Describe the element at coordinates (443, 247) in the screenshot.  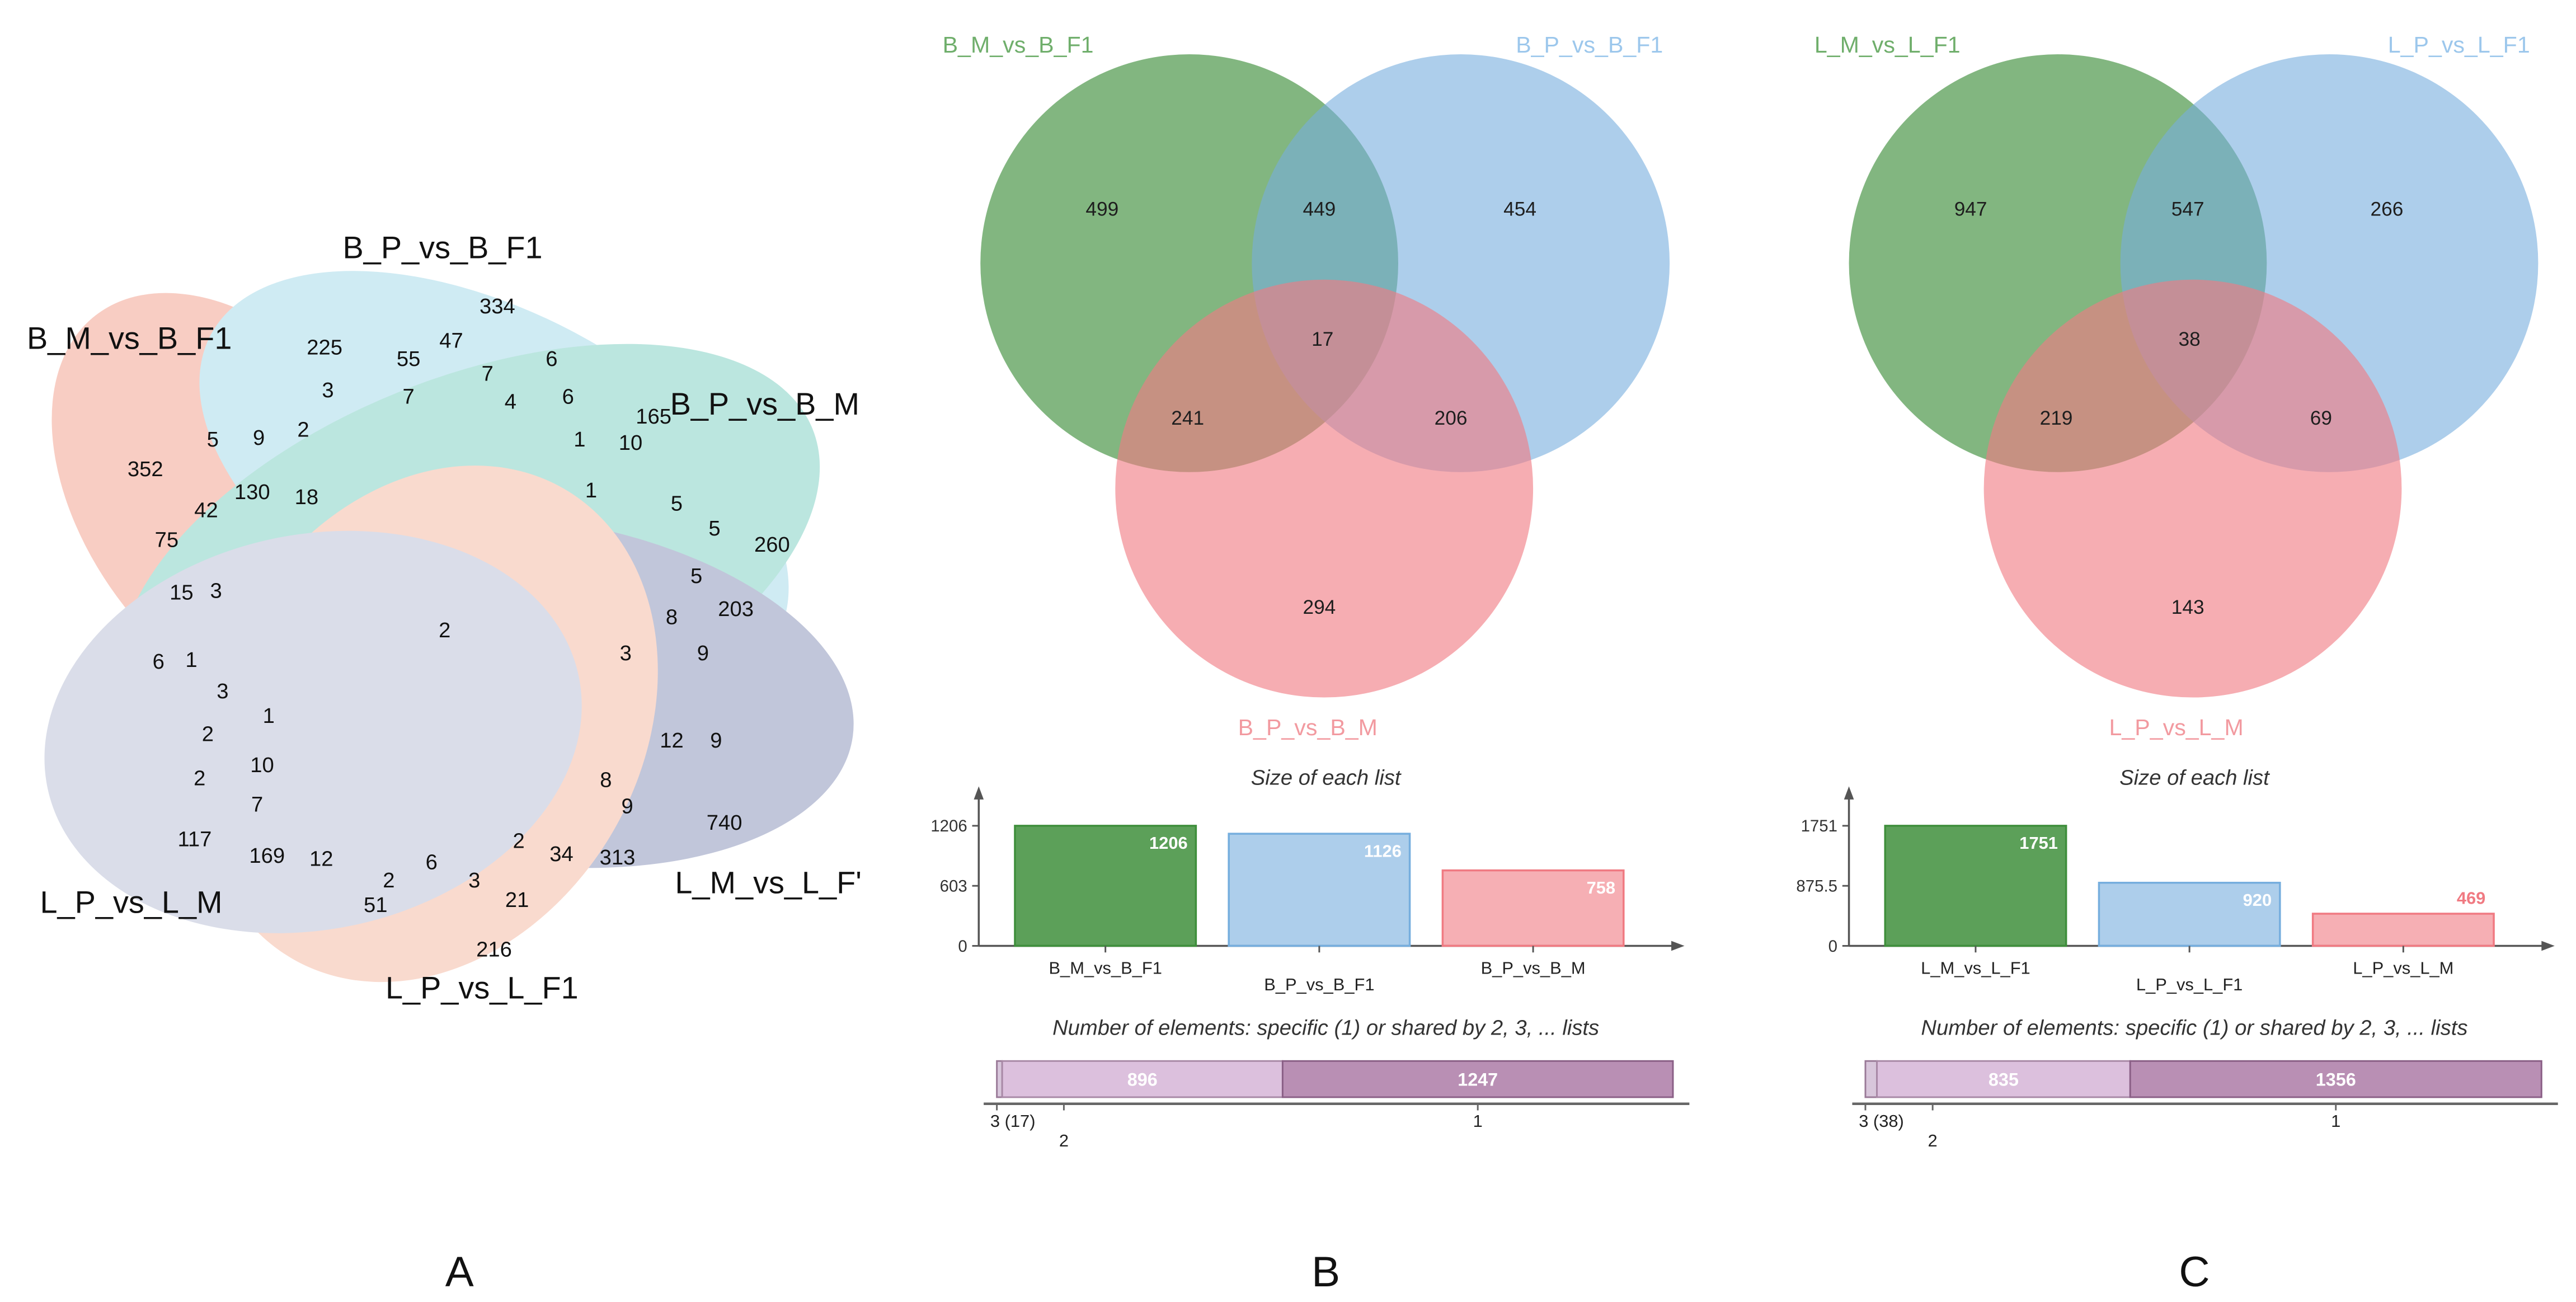
I see `set-label-b-p-vs-b-f1: B_P_vs_B_F1` at that location.